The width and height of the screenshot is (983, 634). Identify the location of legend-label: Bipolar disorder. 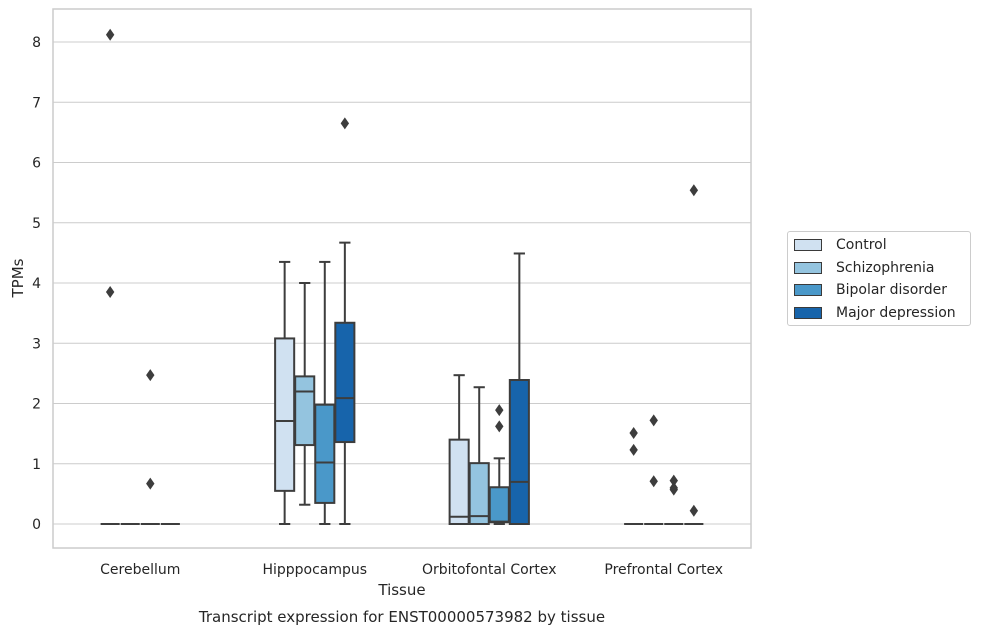
(892, 290).